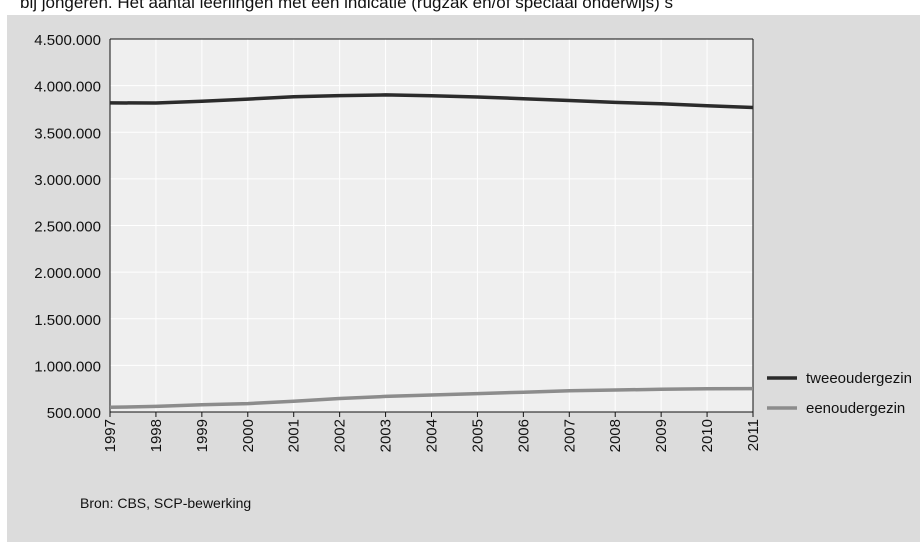  I want to click on x-tick-label: 2005, so click(477, 435).